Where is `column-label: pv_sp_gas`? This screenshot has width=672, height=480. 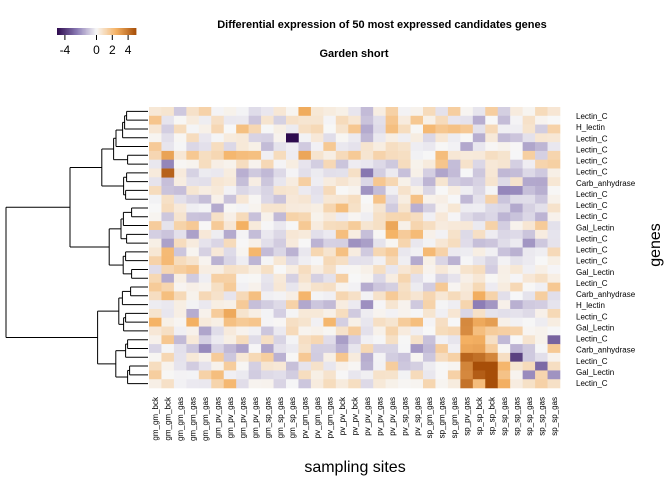 column-label: pv_sp_gas is located at coordinates (417, 416).